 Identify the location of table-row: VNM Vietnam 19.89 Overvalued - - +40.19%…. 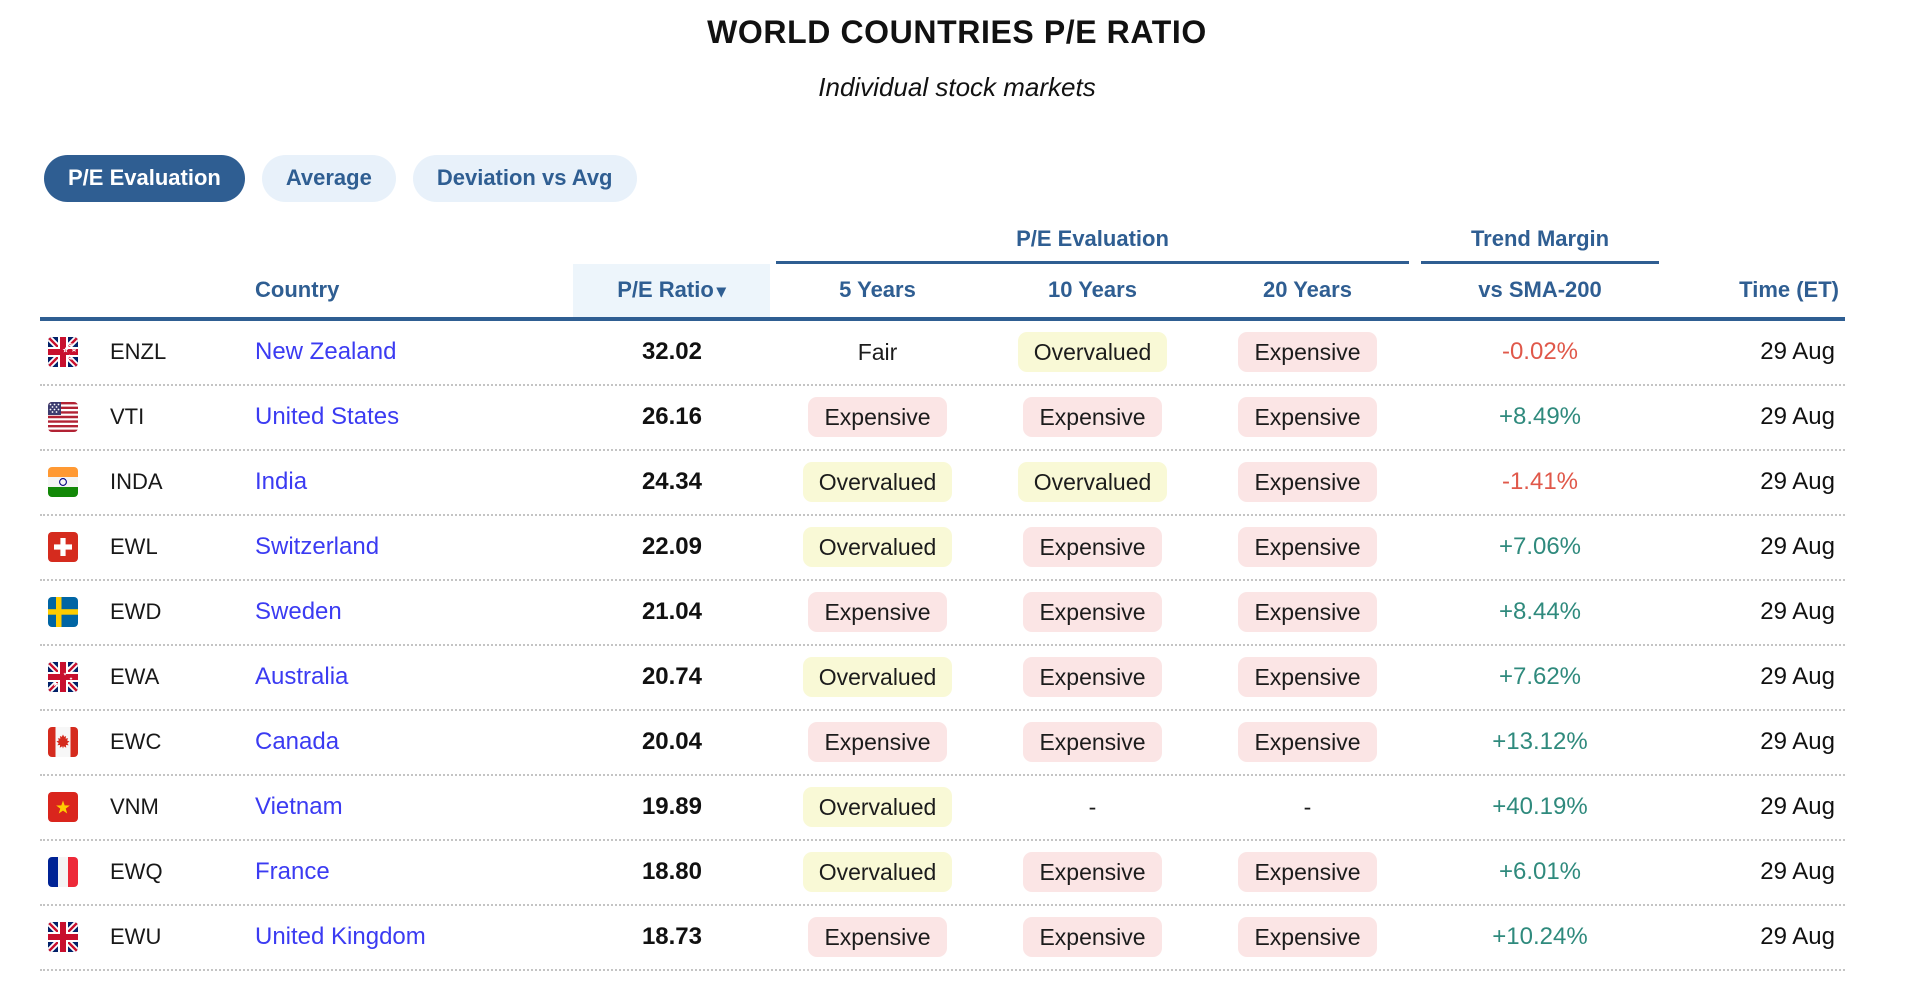
(942, 808).